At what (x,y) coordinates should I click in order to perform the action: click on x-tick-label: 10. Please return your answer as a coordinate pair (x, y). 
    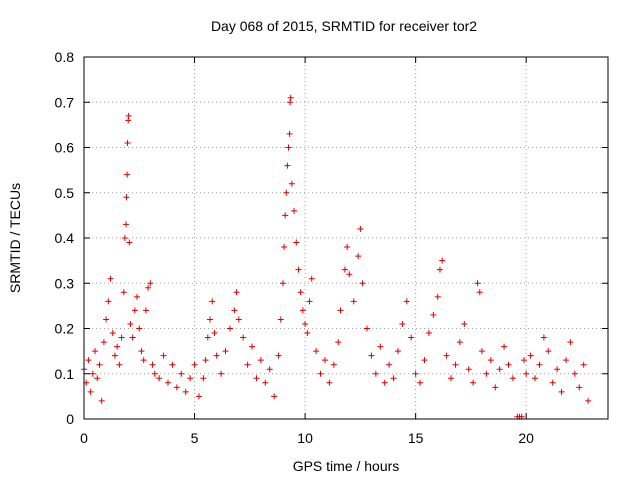
    Looking at the image, I should click on (305, 438).